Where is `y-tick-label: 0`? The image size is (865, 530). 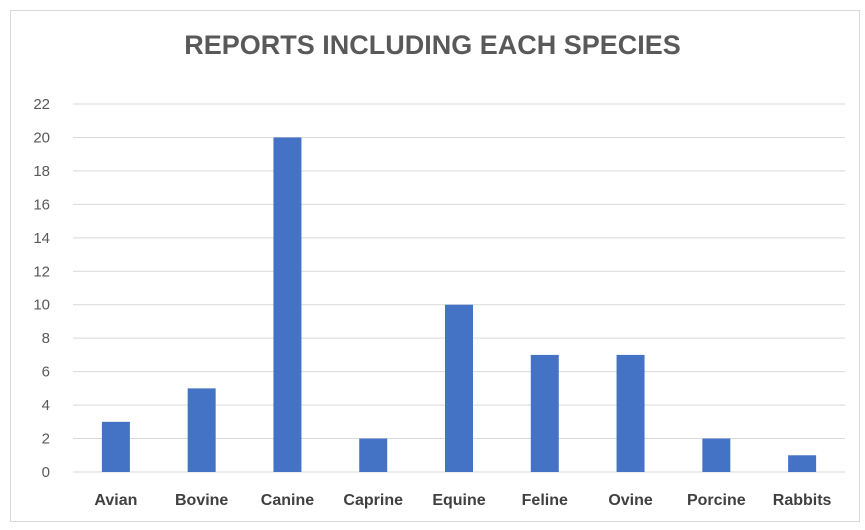 y-tick-label: 0 is located at coordinates (46, 472).